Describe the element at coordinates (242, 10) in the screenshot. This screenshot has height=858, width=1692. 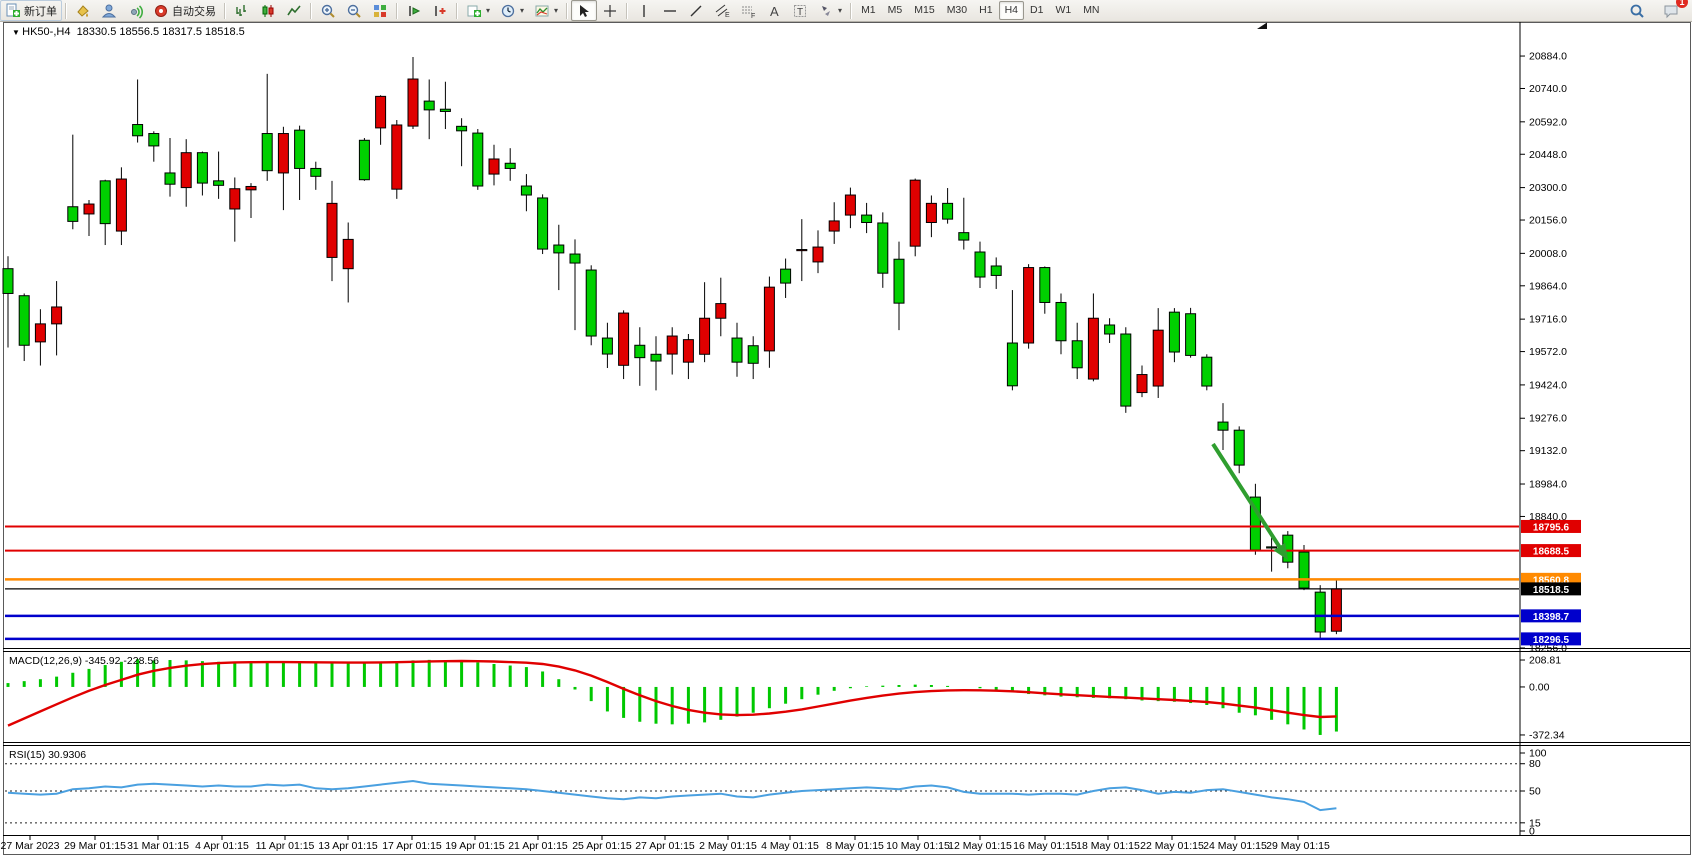
I see `bar-chart-button` at that location.